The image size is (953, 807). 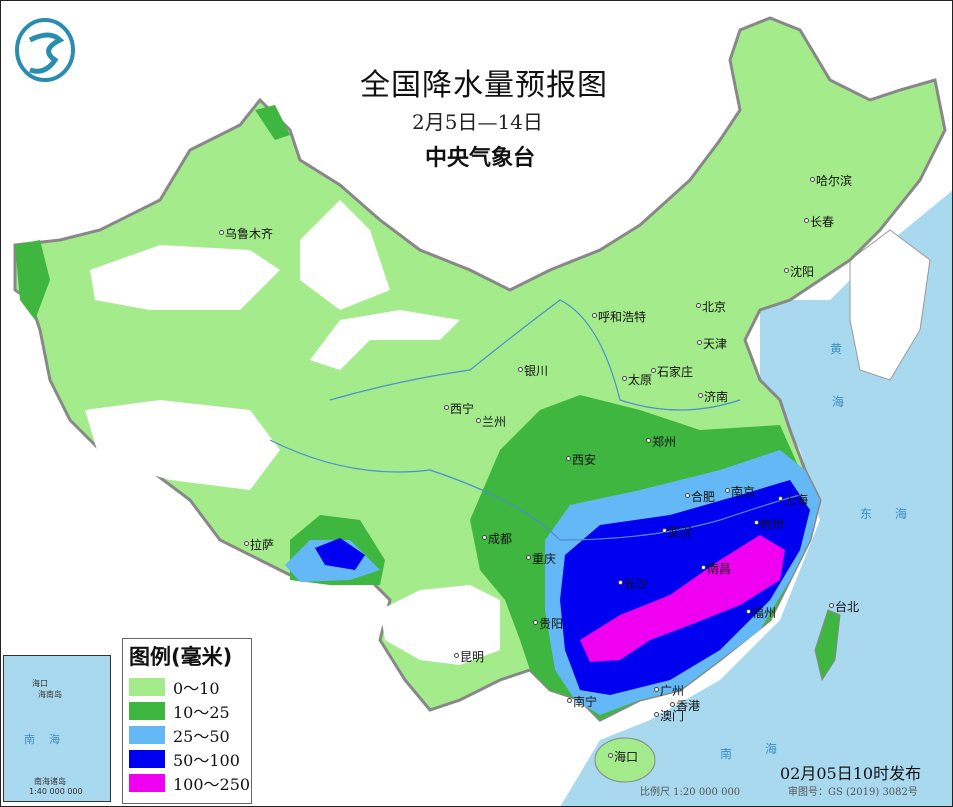 I want to click on legend: 图例(毫米) 0～10 10～25 25～50 50～100 100～250, so click(x=187, y=721).